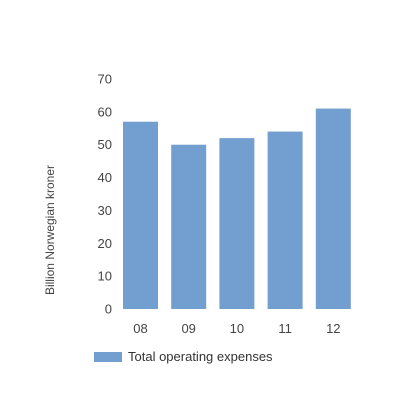 The height and width of the screenshot is (400, 400). Describe the element at coordinates (50, 230) in the screenshot. I see `y-axis-label: Billion Norwegian kroner` at that location.